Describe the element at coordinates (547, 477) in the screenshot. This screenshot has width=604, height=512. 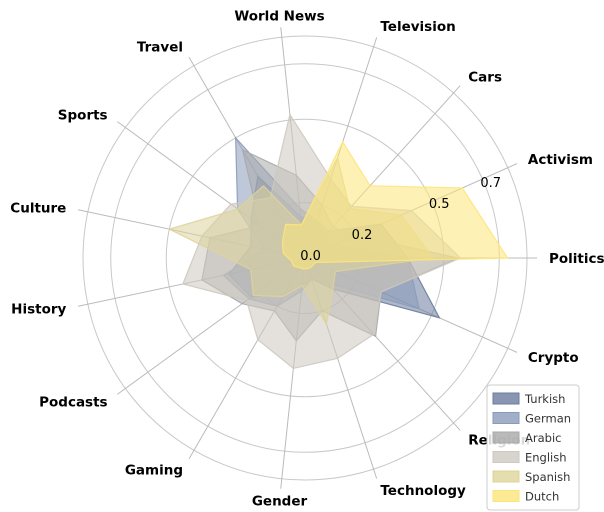
I see `legend-label: Spanish` at that location.